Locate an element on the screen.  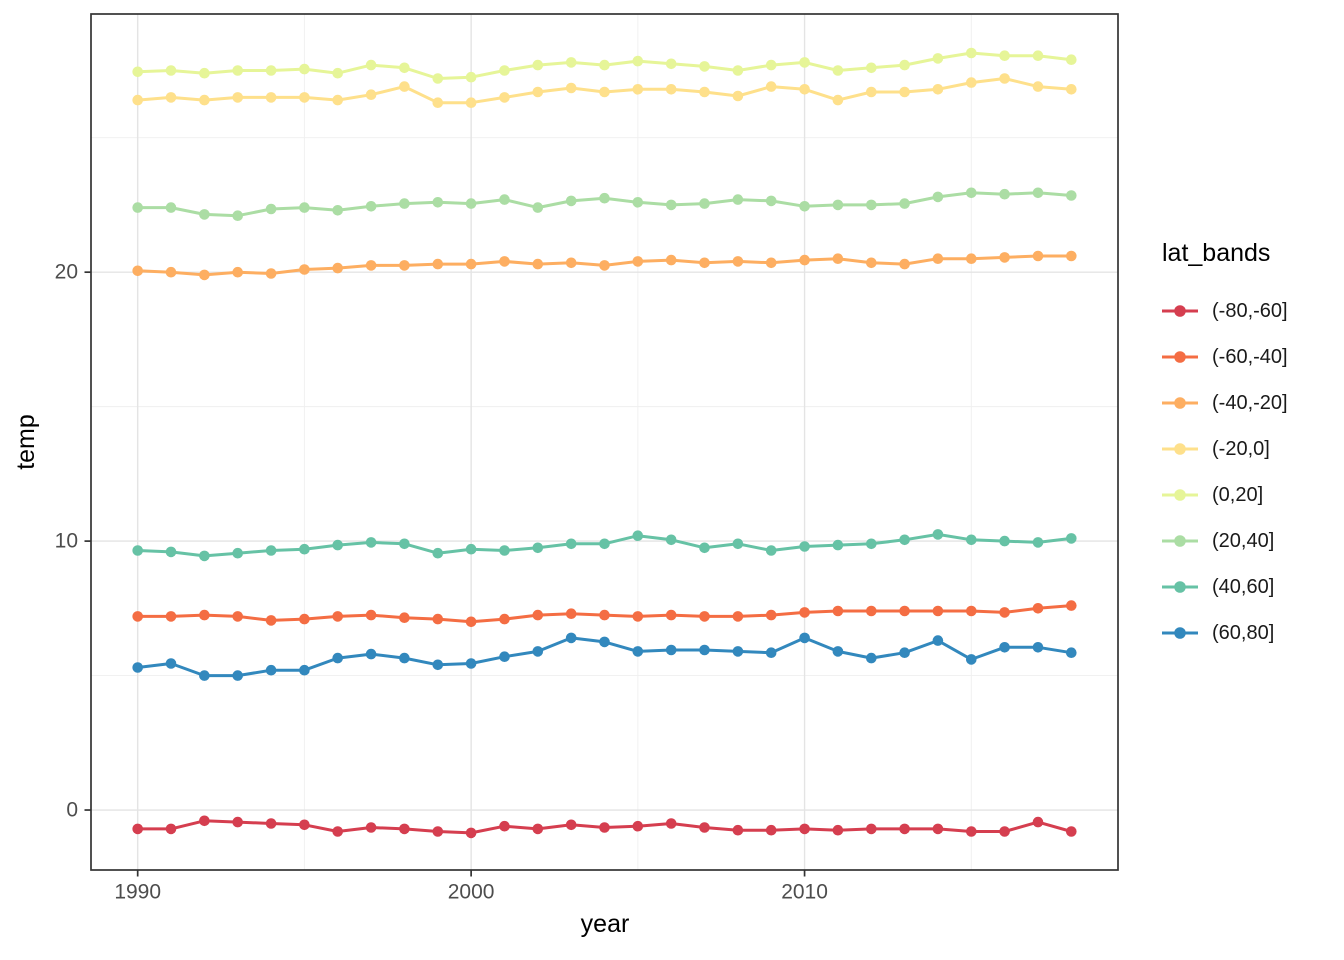
legend-item-label: (-40,-20] is located at coordinates (1250, 403).